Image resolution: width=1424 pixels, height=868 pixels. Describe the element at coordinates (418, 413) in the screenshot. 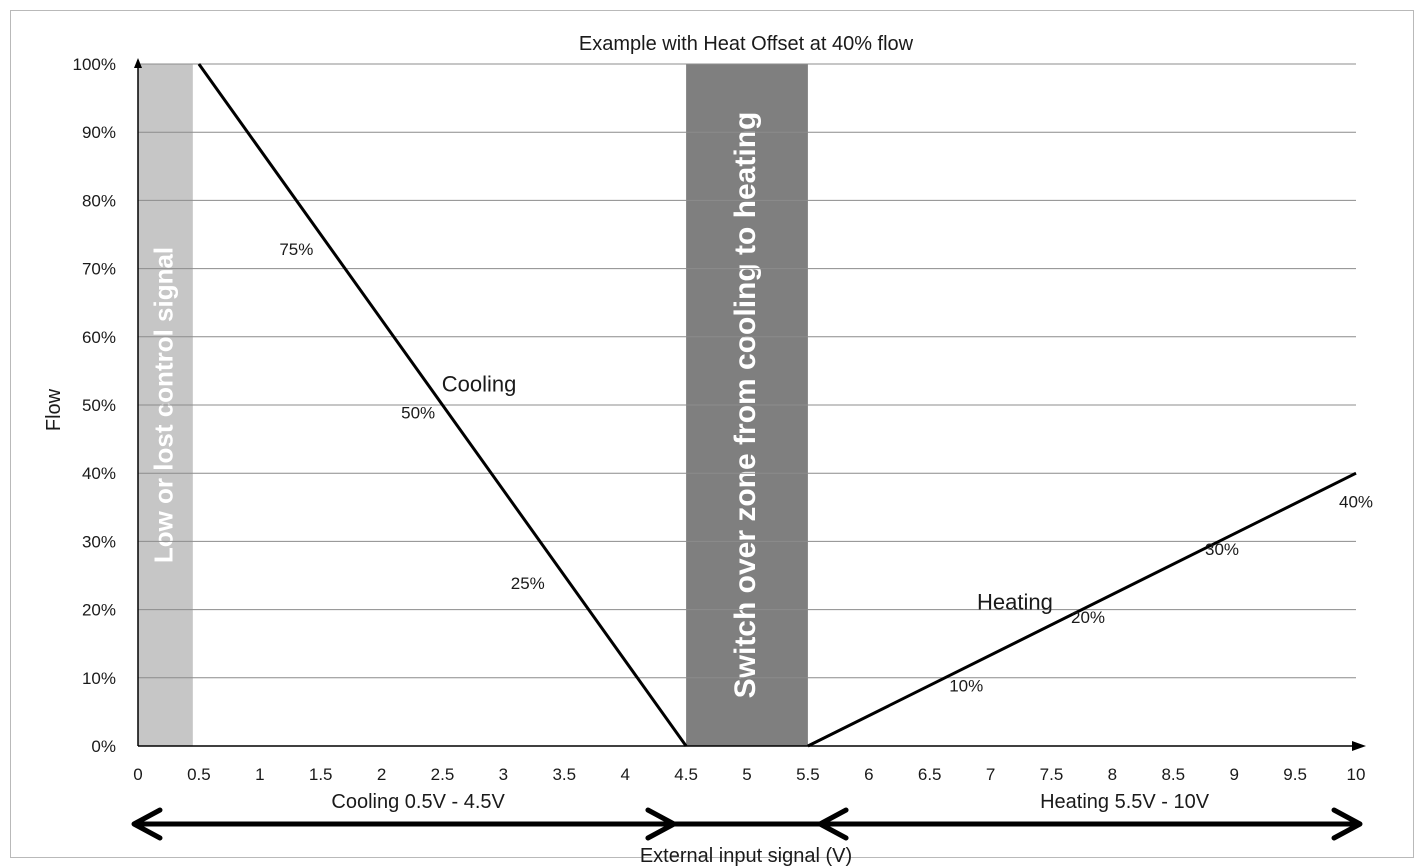

I see `point-label: 50%` at that location.